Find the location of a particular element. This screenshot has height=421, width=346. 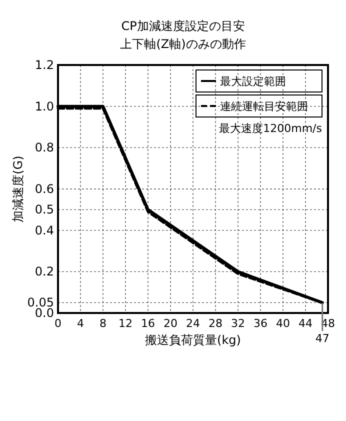

y-tick-label: 0.8 is located at coordinates (44, 147).